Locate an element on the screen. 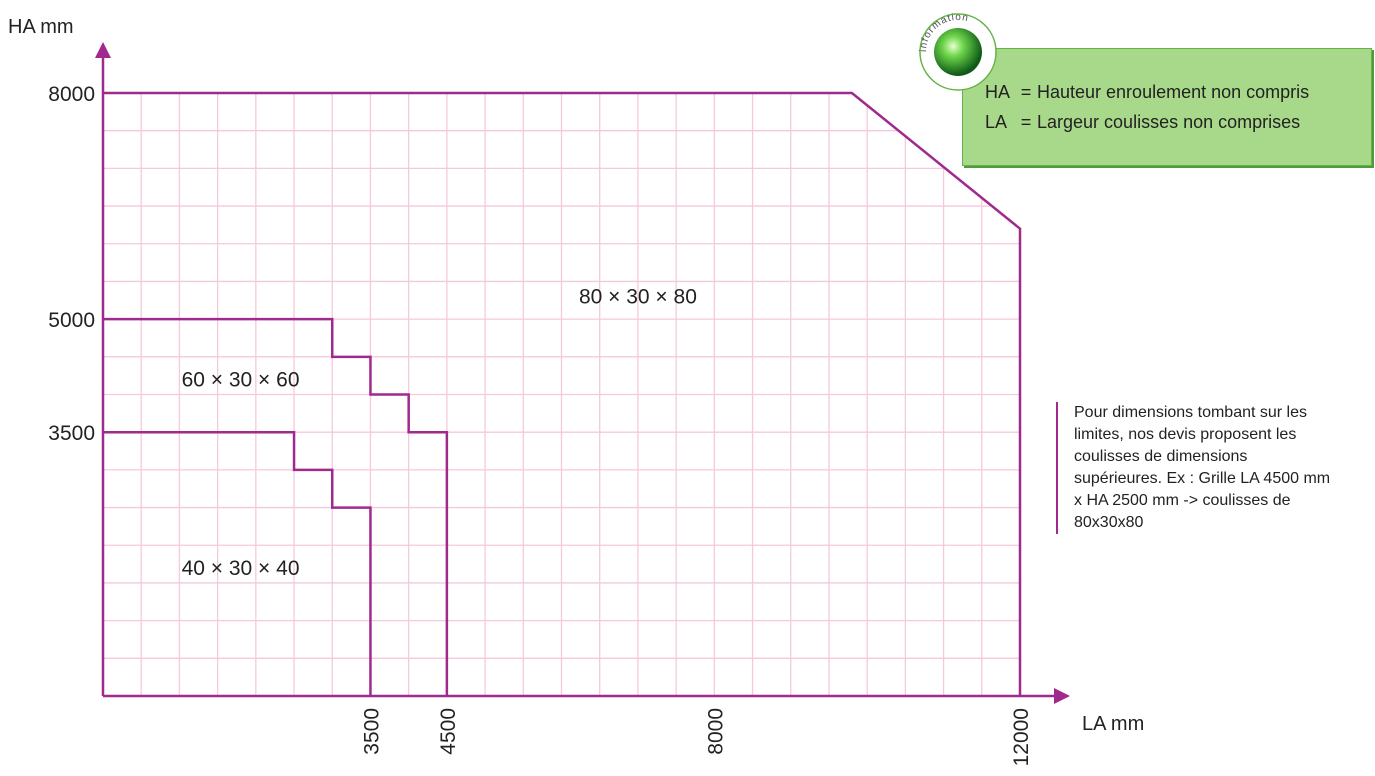  region-label: 60 × 30 × 60 is located at coordinates (241, 379).